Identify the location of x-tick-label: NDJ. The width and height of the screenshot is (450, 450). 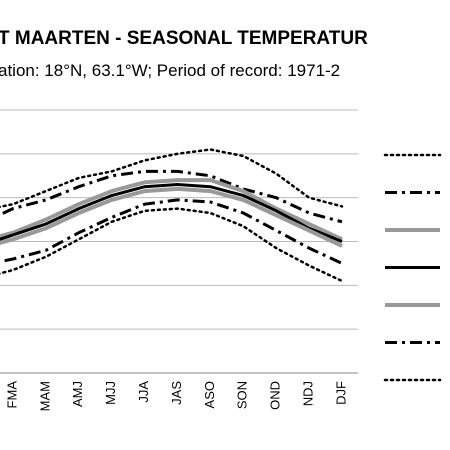
(308, 393).